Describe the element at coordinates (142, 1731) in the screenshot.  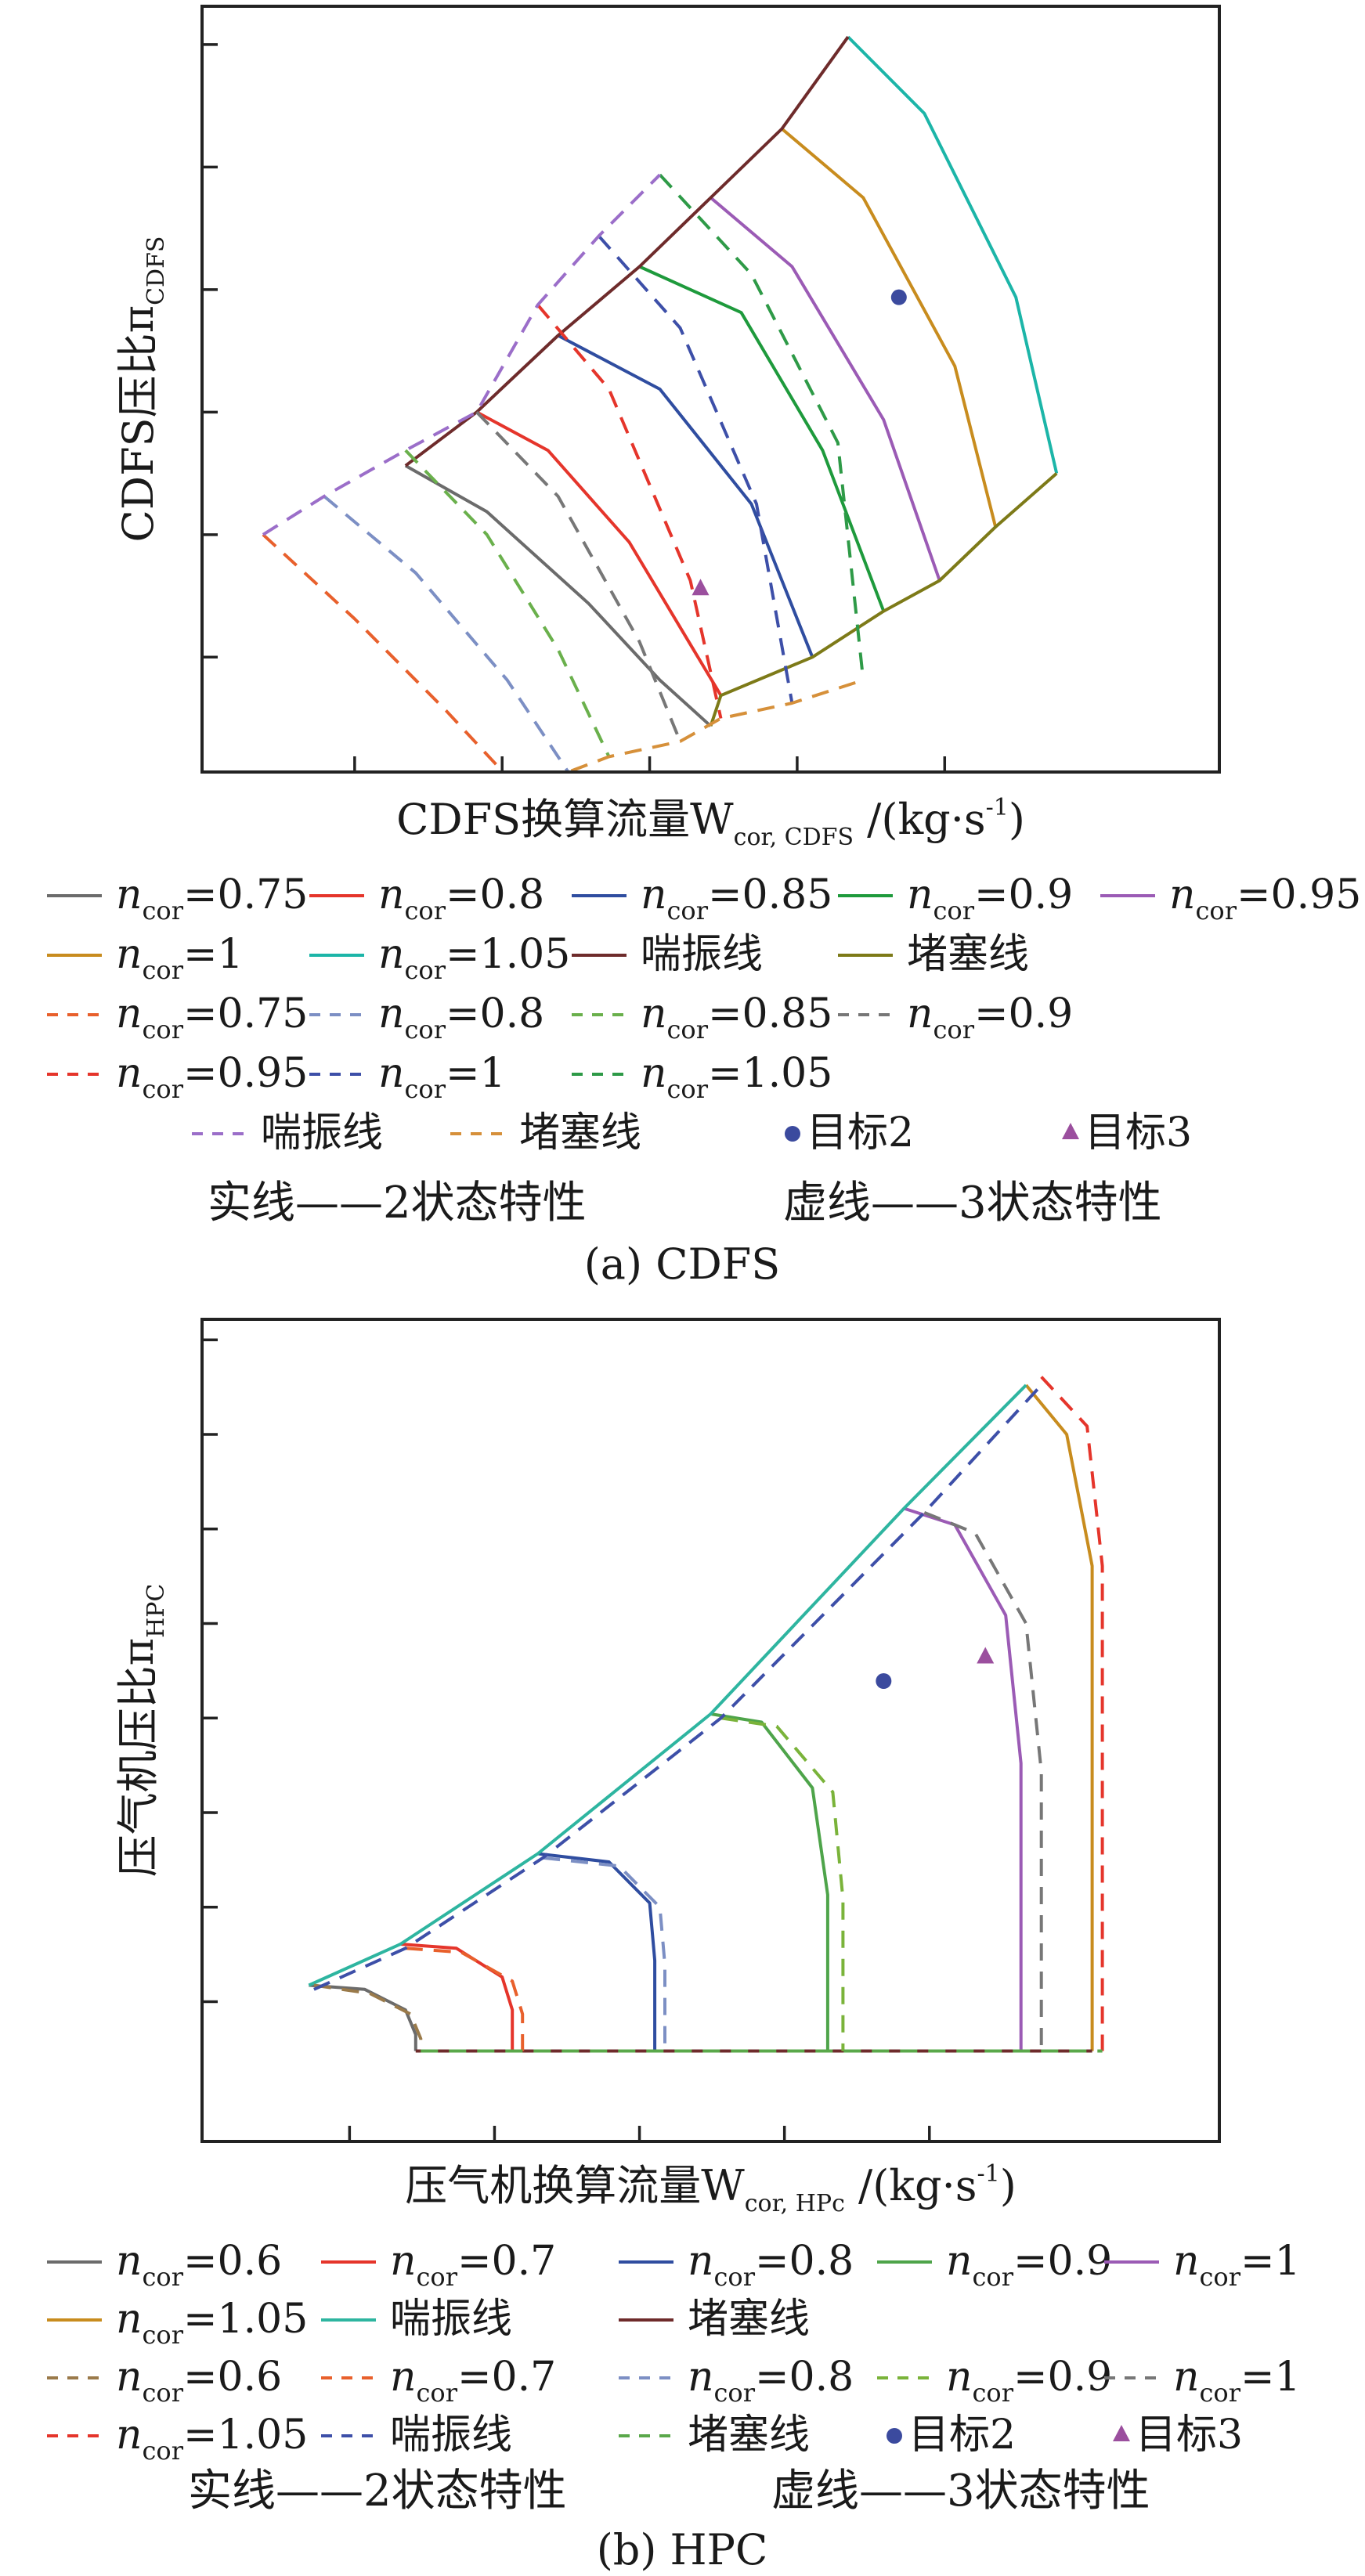
I see `y-axis-label: 压气机压比πHPC` at that location.